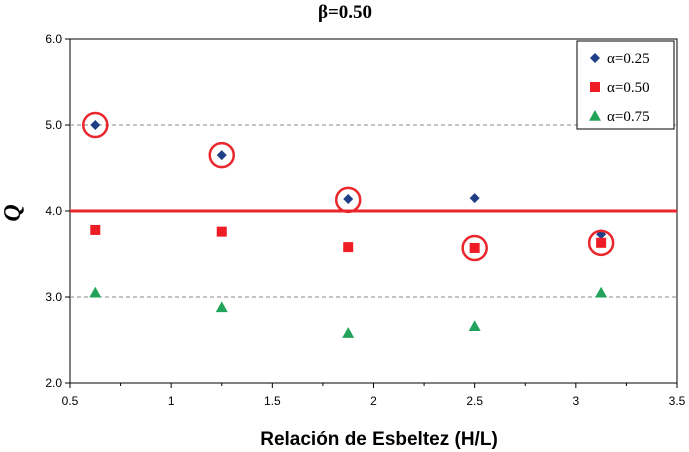 The height and width of the screenshot is (452, 689). Describe the element at coordinates (474, 401) in the screenshot. I see `x-tick-label: 2.5` at that location.